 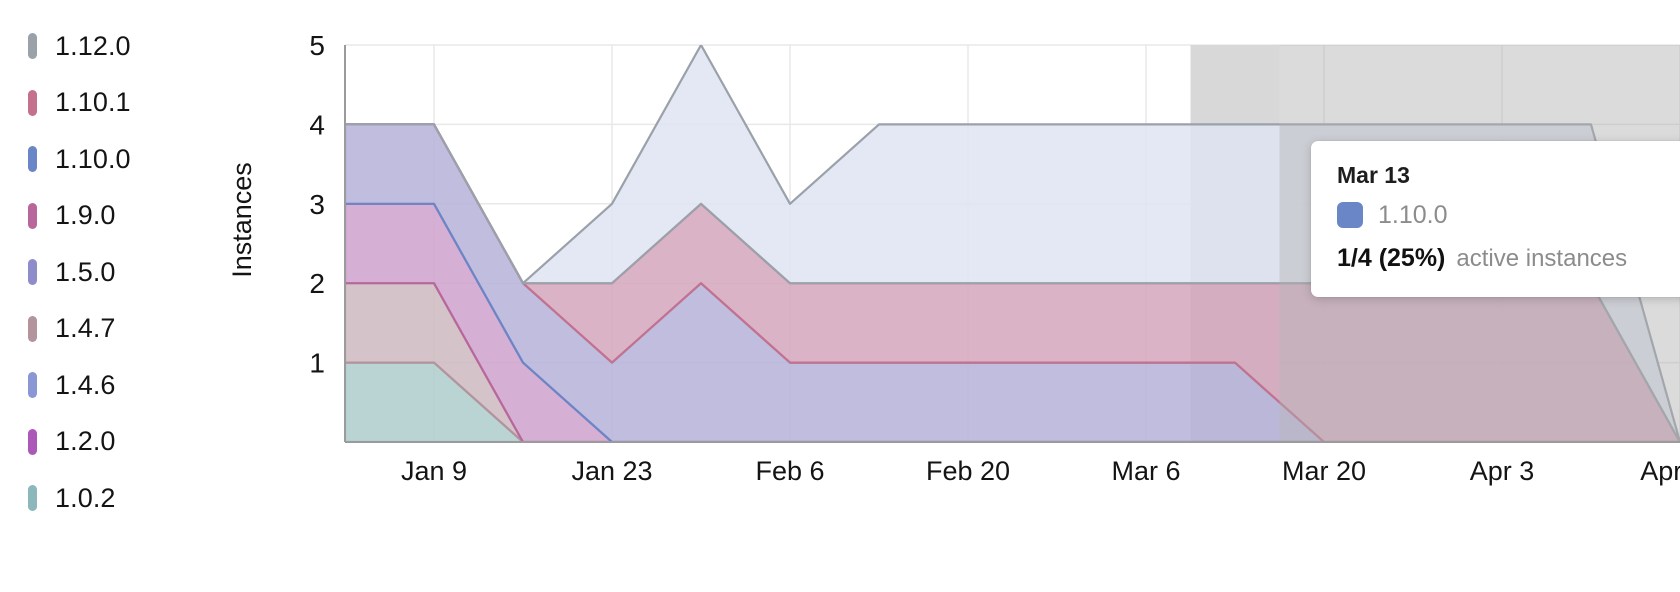 What do you see at coordinates (611, 471) in the screenshot?
I see `x-axis-tick-label: Jan 23` at bounding box center [611, 471].